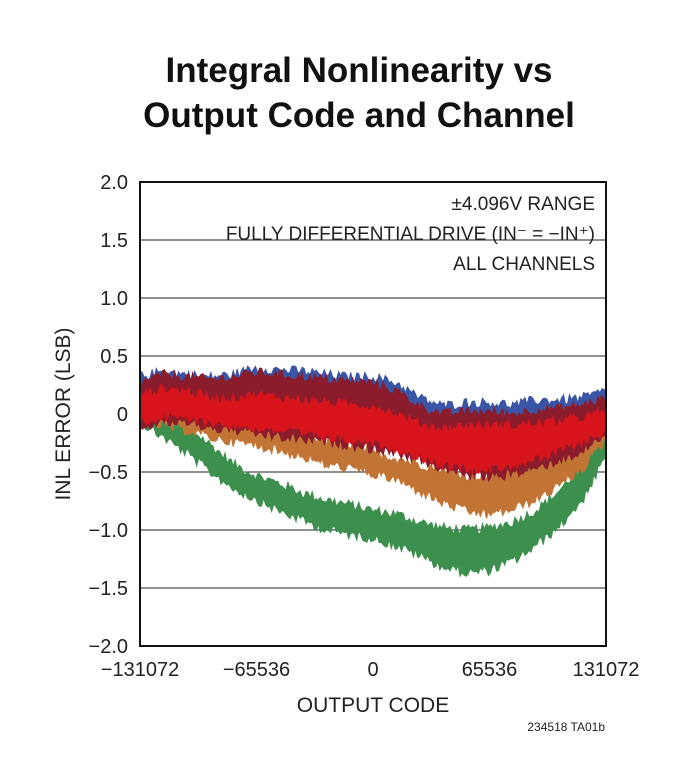  Describe the element at coordinates (359, 115) in the screenshot. I see `chart-title-line-2: Output Code and Channel` at that location.